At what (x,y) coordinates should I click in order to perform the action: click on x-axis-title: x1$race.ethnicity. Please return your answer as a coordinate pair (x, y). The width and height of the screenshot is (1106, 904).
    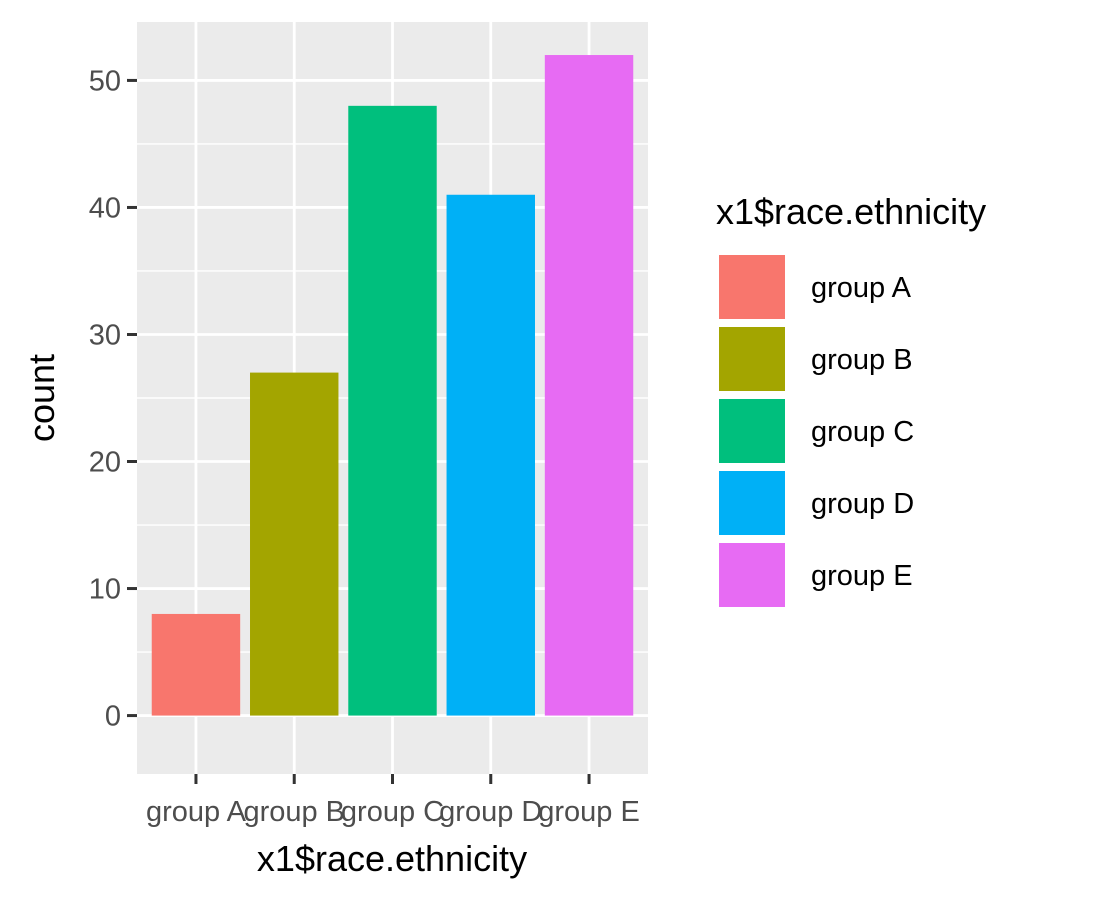
    Looking at the image, I should click on (392, 858).